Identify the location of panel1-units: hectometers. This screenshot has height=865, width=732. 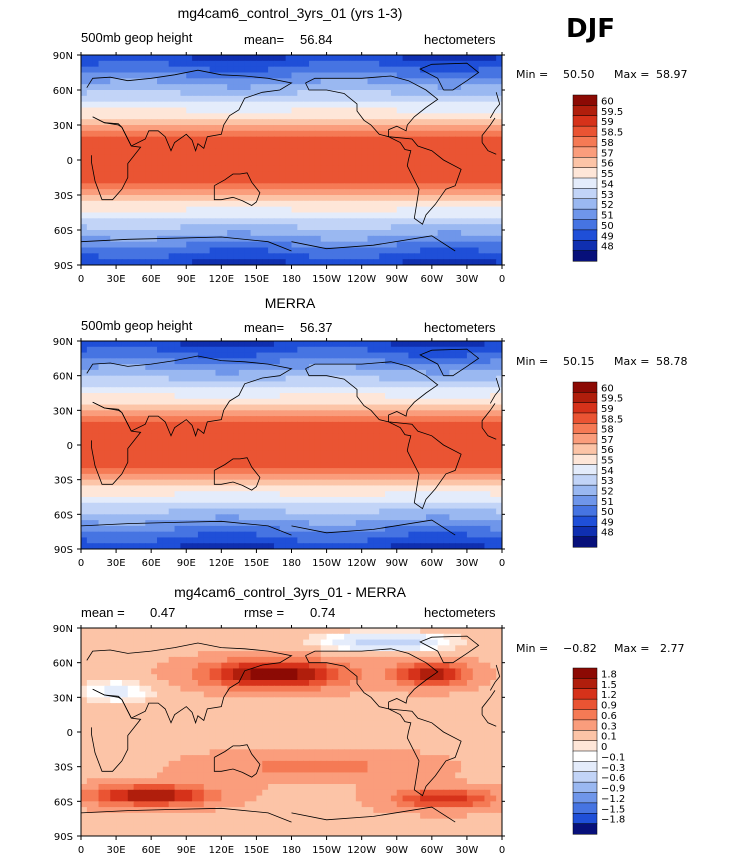
(460, 39).